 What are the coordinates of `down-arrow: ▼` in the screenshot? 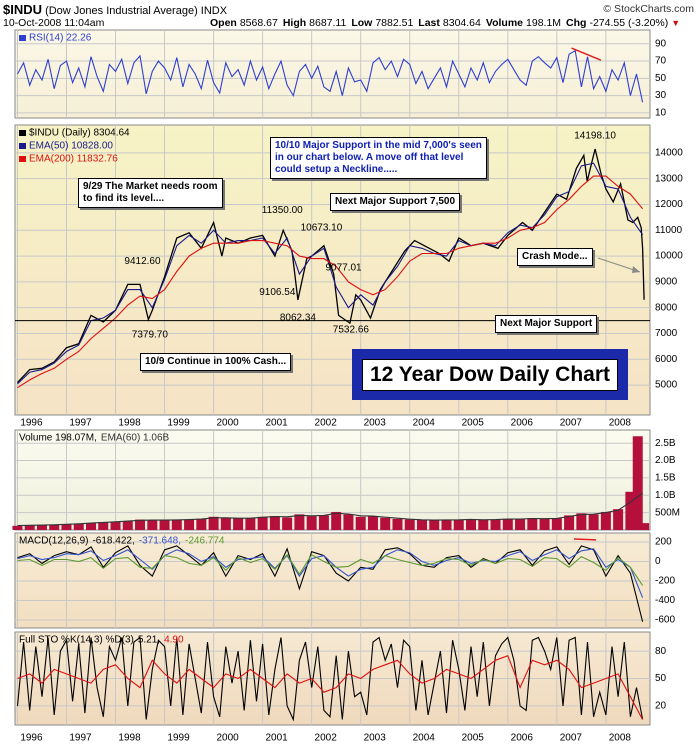 It's located at (676, 23).